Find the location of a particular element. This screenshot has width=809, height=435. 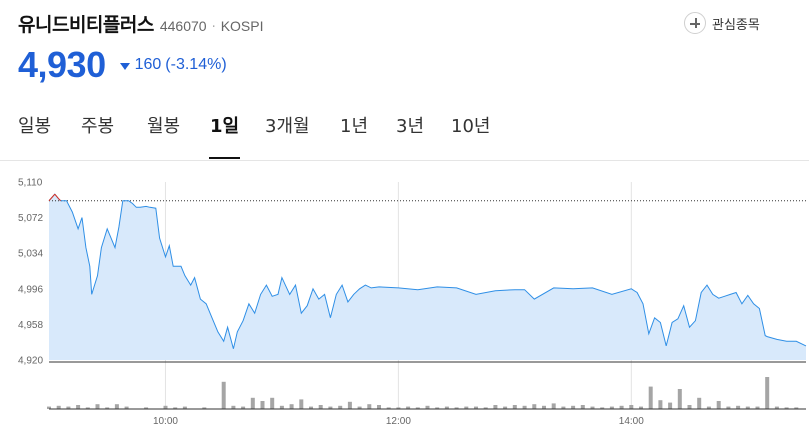

stock-header: 유니드비티플러스 446070 · KOSPI is located at coordinates (141, 23).